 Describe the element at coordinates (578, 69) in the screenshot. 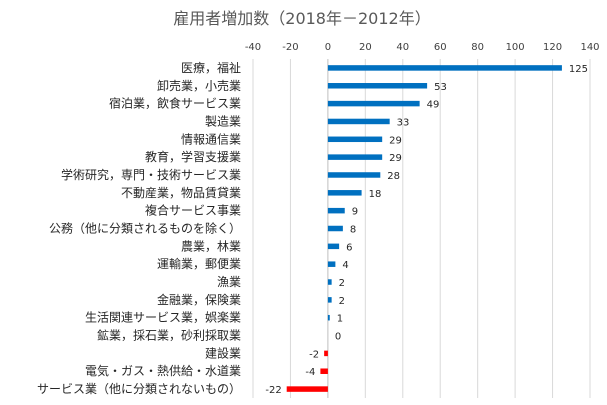

I see `data-label: 125` at that location.